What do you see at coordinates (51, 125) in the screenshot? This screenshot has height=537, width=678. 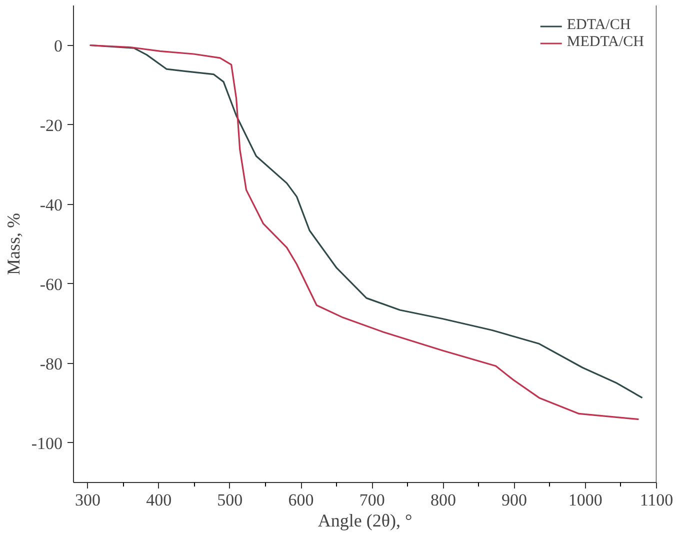 I see `y-tick-label: -20` at bounding box center [51, 125].